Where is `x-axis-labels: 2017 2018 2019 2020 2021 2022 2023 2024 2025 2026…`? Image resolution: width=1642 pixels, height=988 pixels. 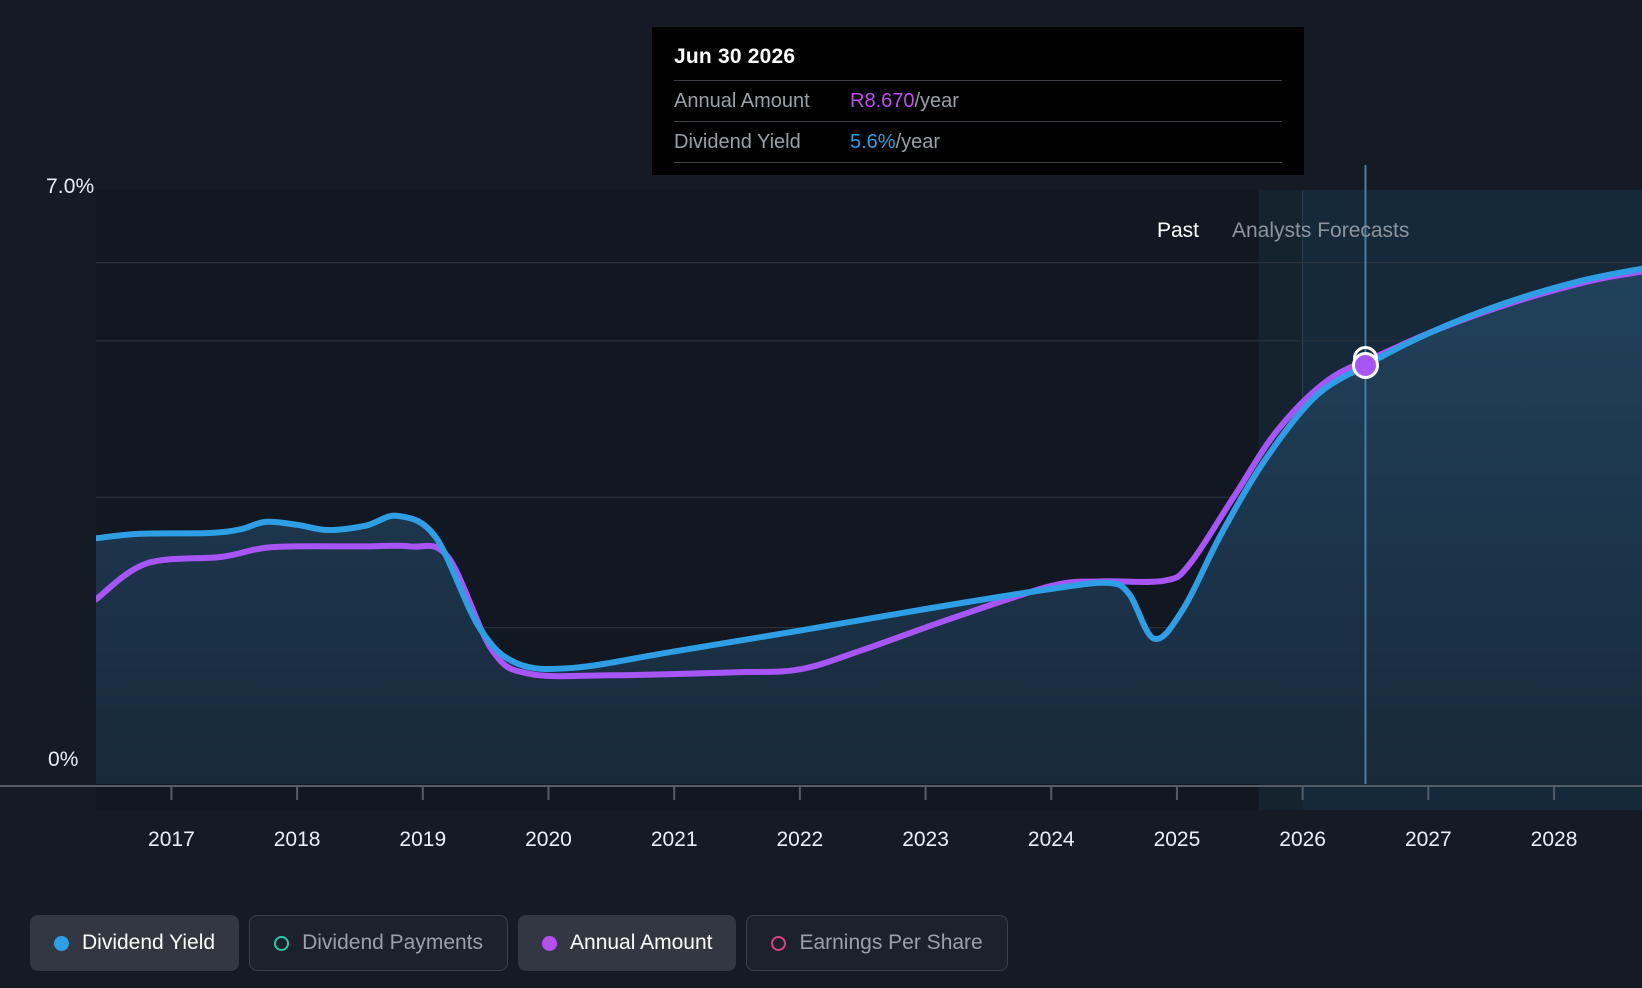 x-axis-labels: 2017 2018 2019 2020 2021 2022 2023 2024 2025 2026… is located at coordinates (821, 844).